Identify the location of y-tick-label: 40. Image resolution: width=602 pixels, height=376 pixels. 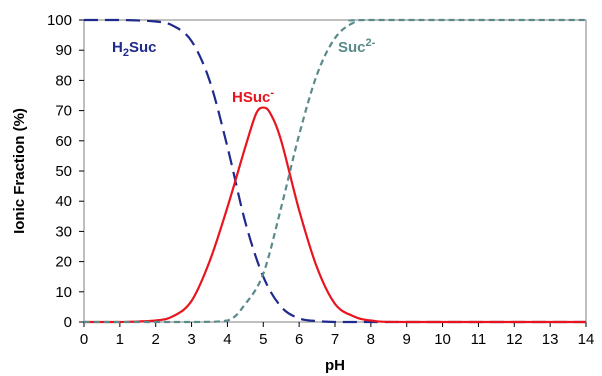
(63, 201).